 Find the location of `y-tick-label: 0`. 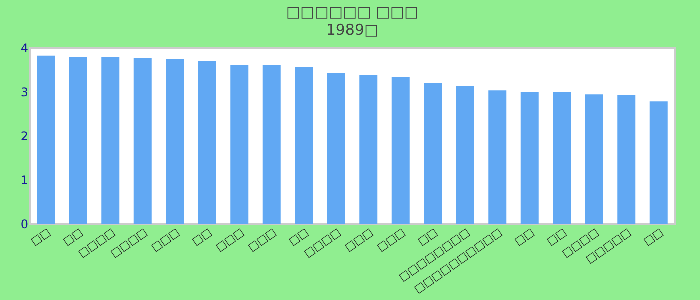

y-tick-label: 0 is located at coordinates (24, 225).